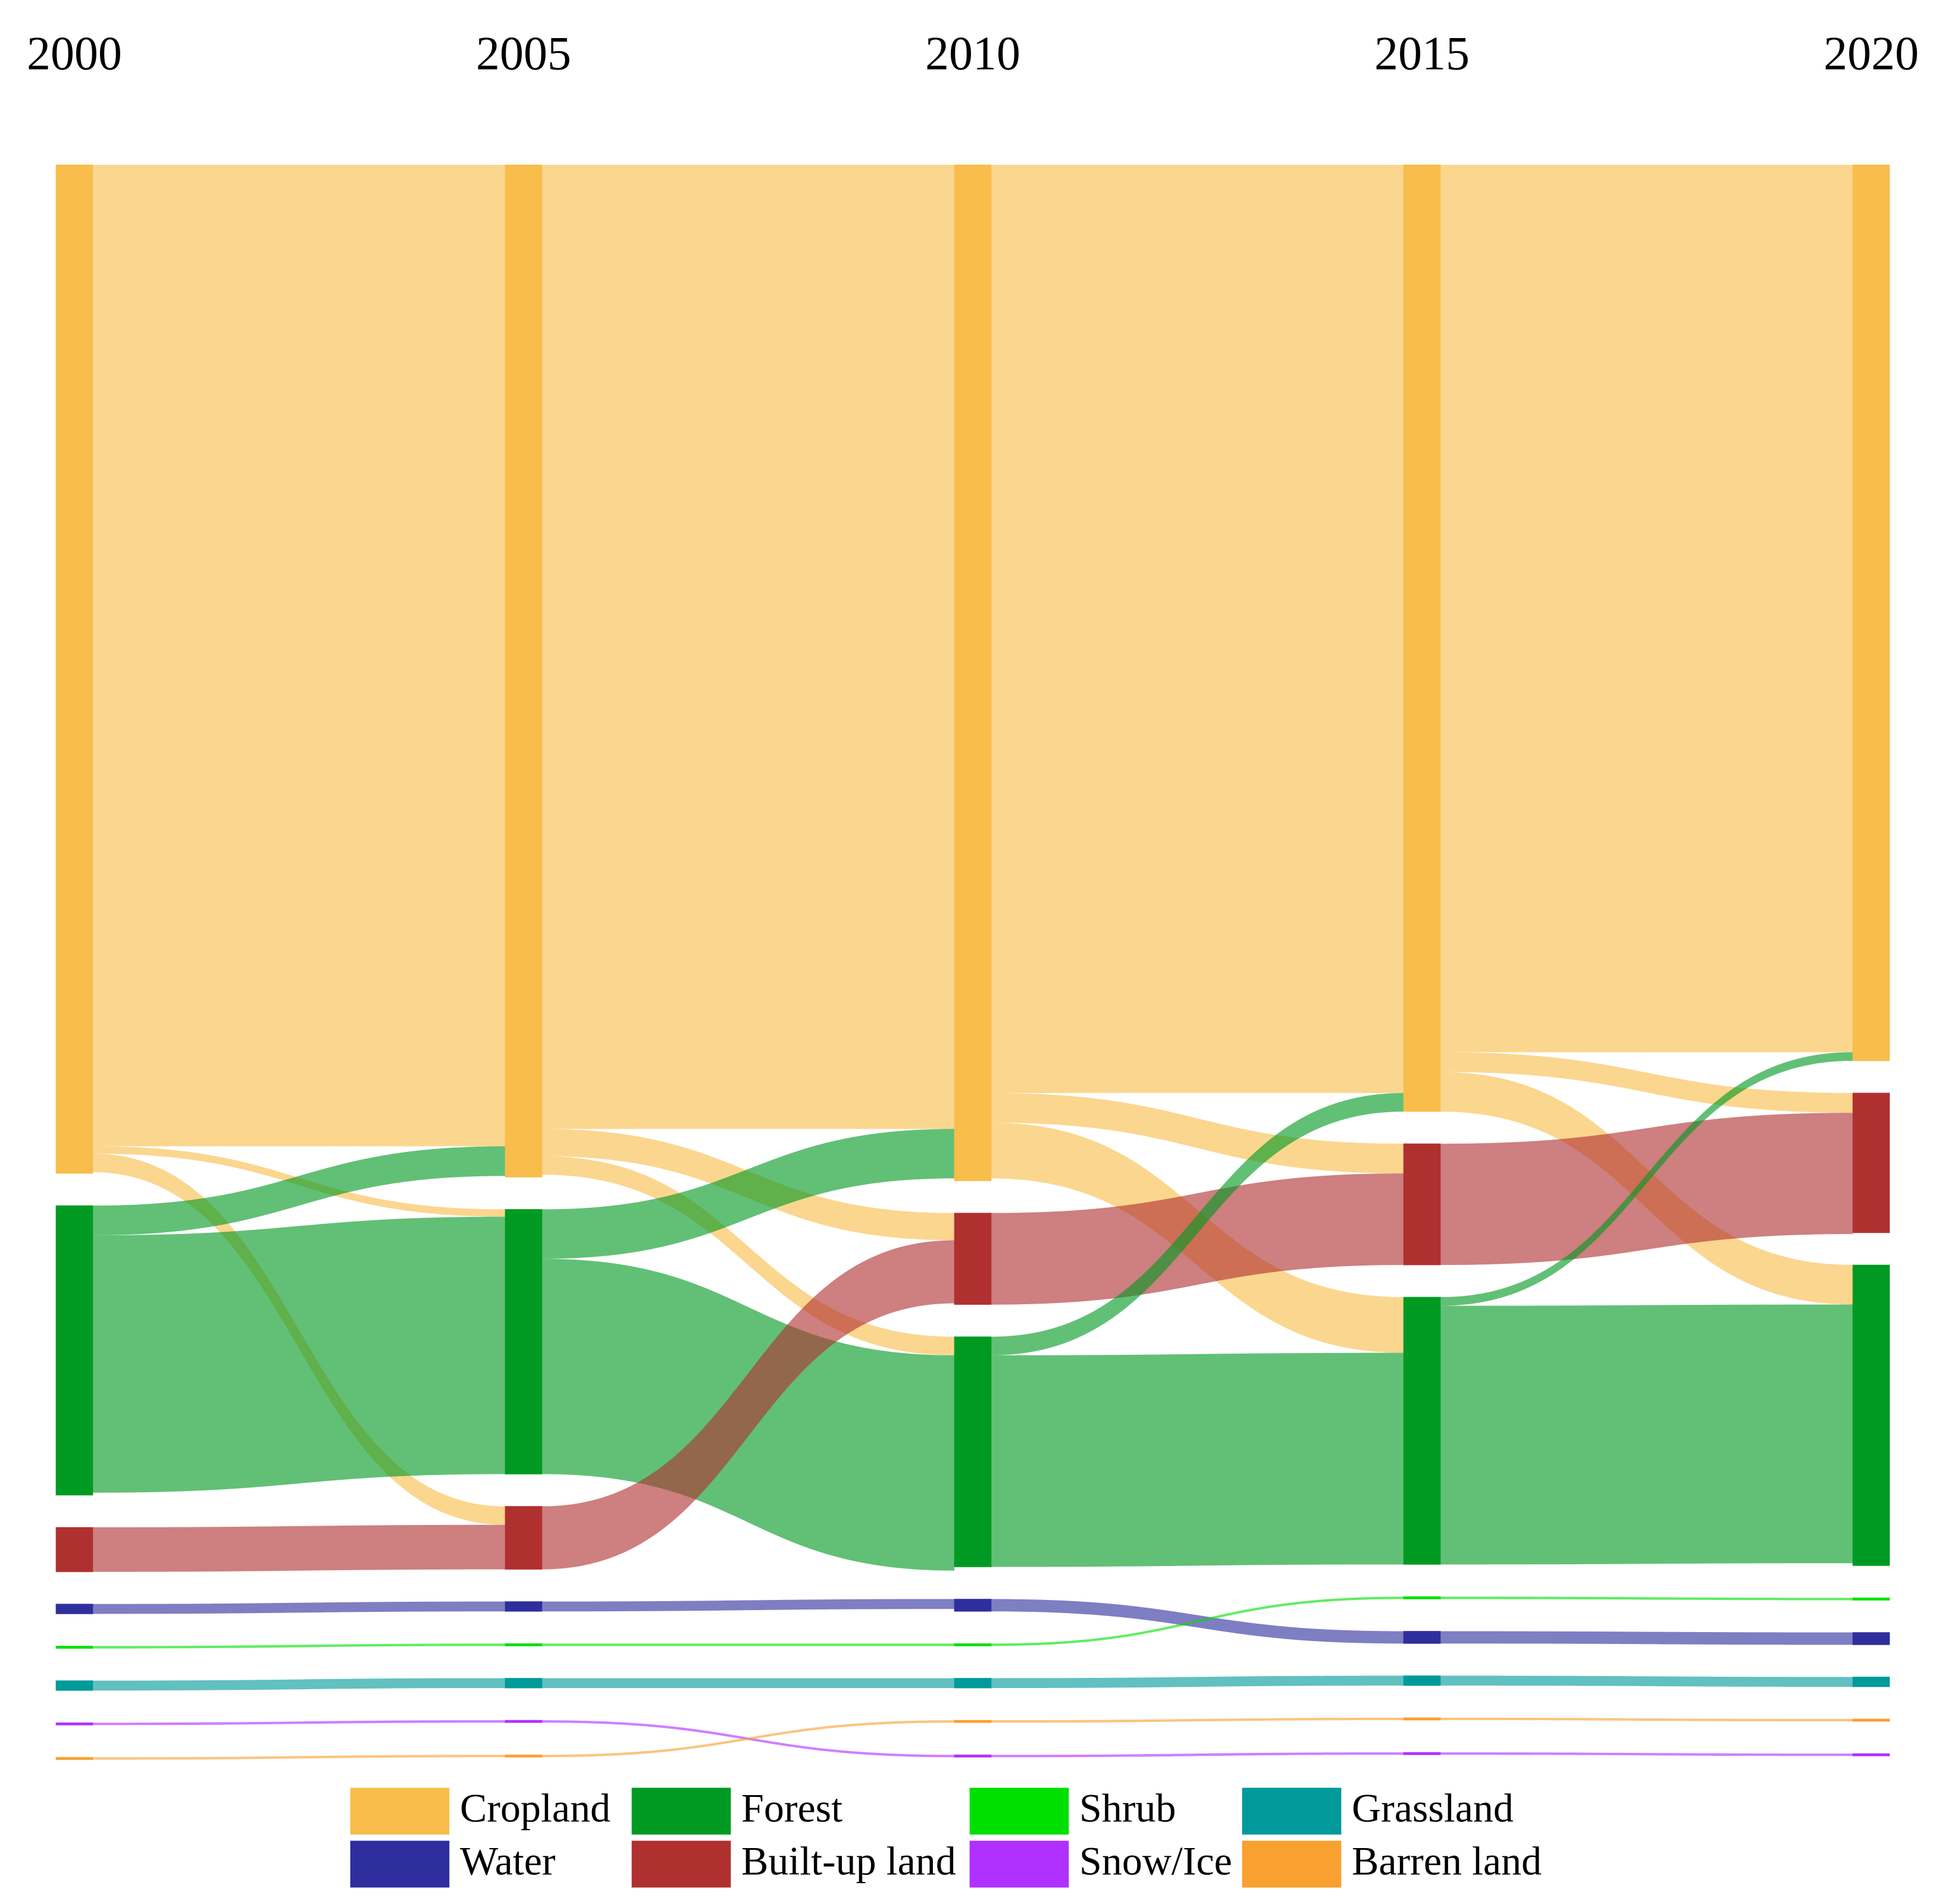  Describe the element at coordinates (1871, 53) in the screenshot. I see `year-label: 2020` at that location.